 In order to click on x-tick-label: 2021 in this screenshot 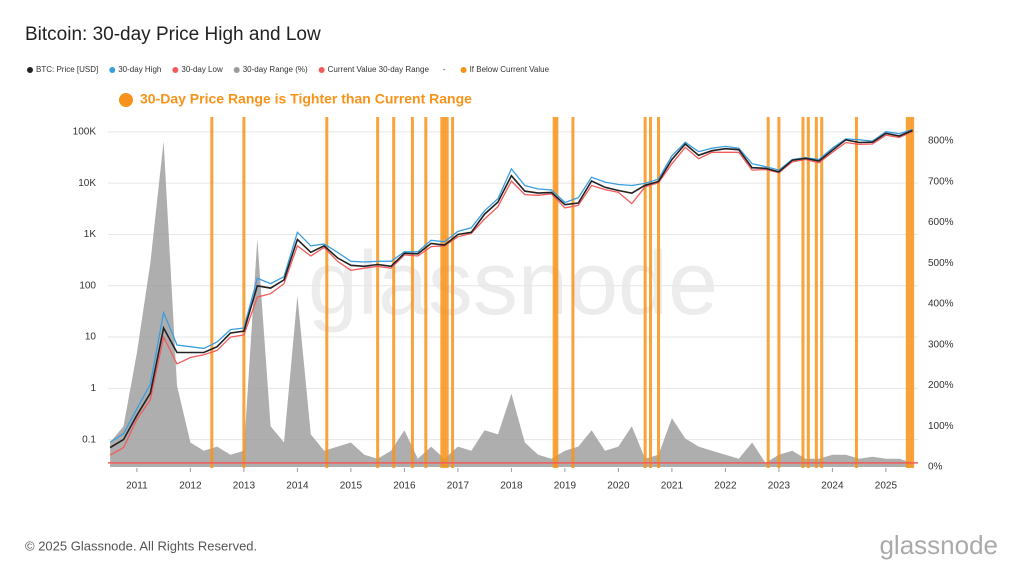, I will do `click(672, 486)`.